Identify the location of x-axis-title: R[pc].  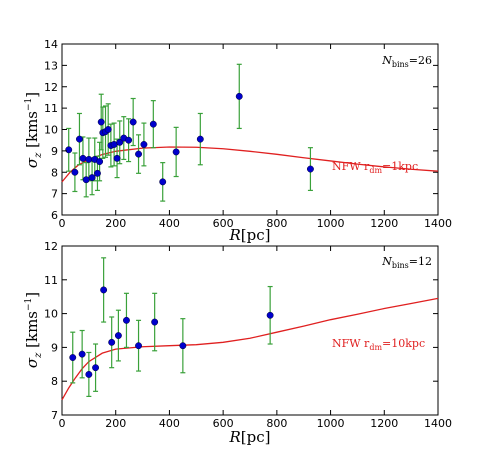
(249, 437).